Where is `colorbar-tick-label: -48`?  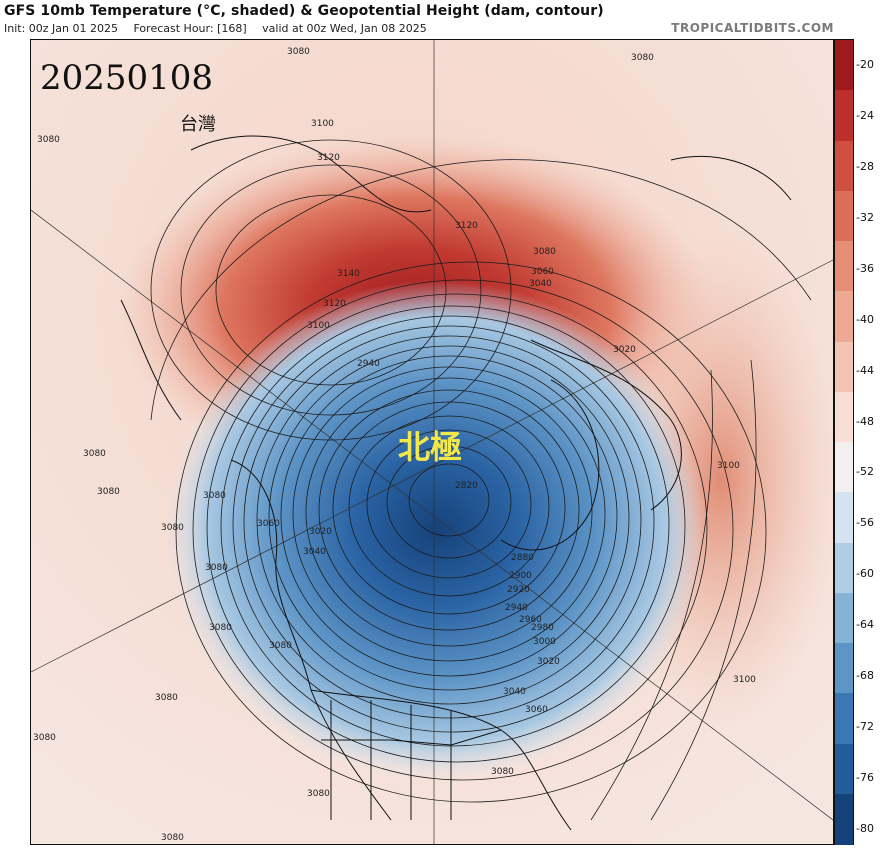
colorbar-tick-label: -48 is located at coordinates (865, 421).